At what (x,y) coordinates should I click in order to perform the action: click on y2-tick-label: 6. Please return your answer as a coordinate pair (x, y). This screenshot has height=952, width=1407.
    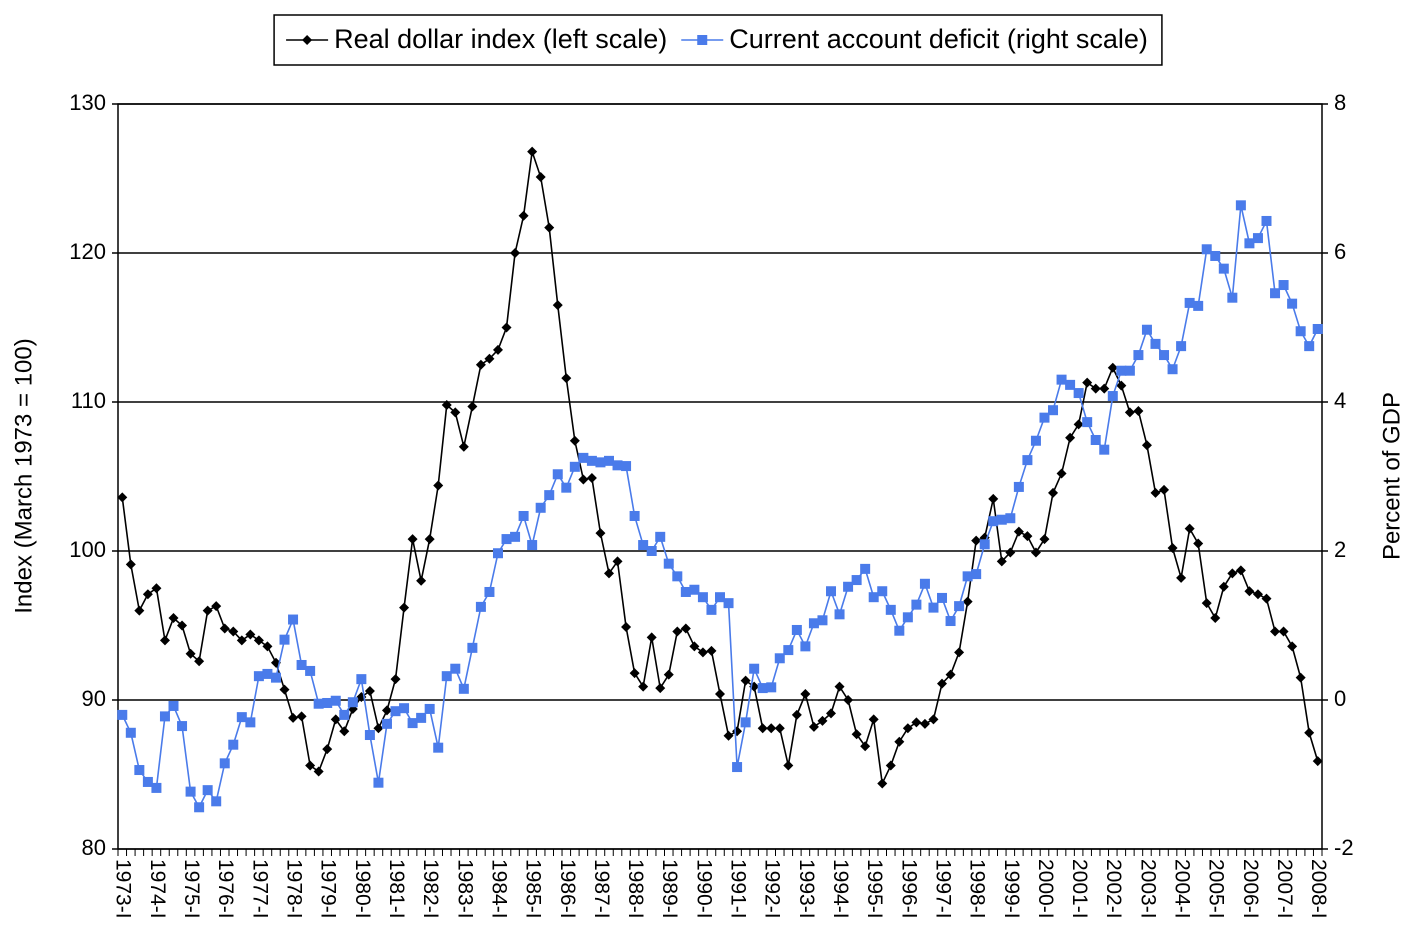
    Looking at the image, I should click on (1340, 251).